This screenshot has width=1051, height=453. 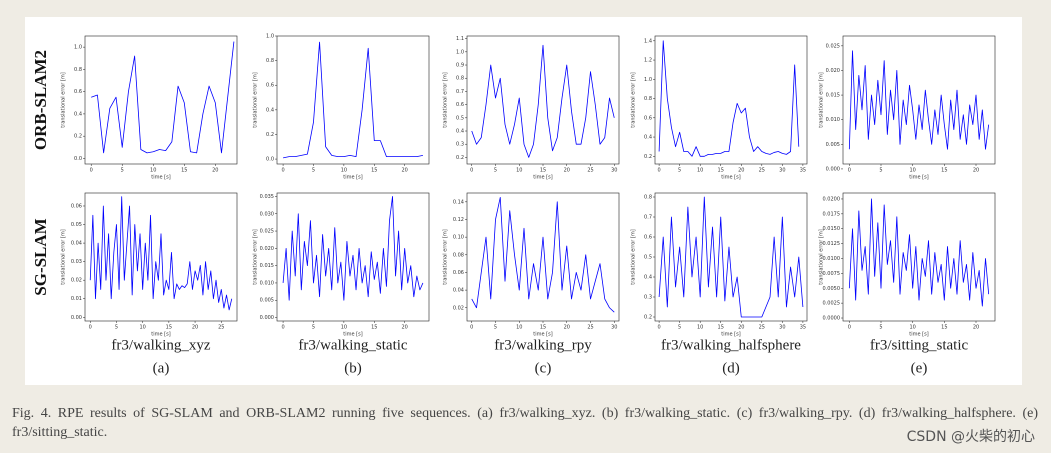 I want to click on y-tick-label: 0.035, so click(x=267, y=197).